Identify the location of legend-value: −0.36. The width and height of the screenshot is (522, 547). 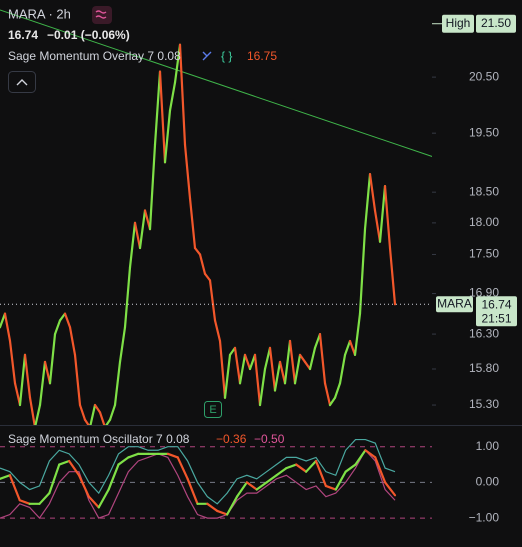
(231, 439).